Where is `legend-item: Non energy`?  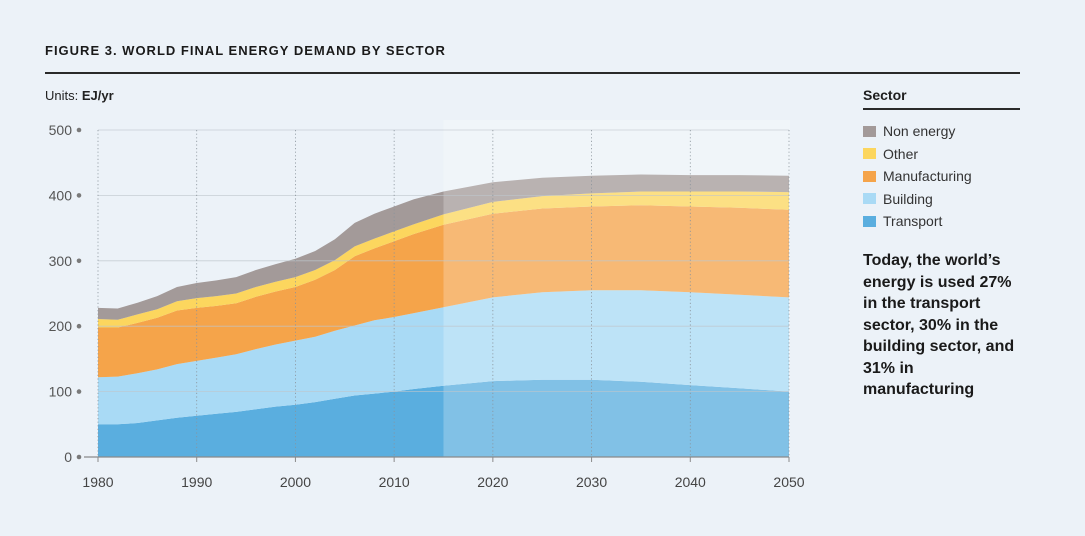 legend-item: Non energy is located at coordinates (941, 131).